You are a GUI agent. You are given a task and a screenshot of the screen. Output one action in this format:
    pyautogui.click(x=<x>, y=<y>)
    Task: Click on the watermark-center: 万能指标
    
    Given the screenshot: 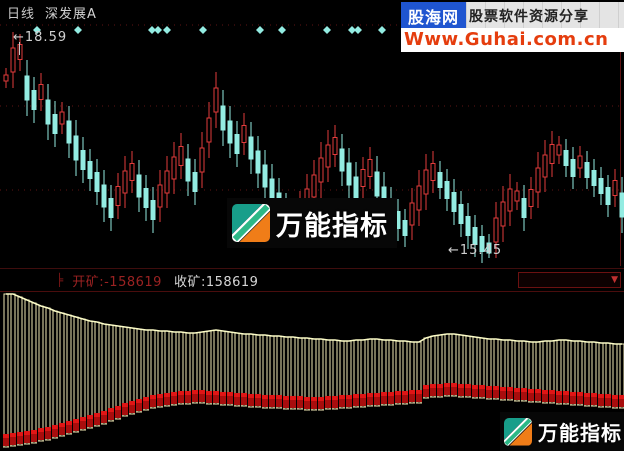 What is the action you would take?
    pyautogui.click(x=312, y=223)
    